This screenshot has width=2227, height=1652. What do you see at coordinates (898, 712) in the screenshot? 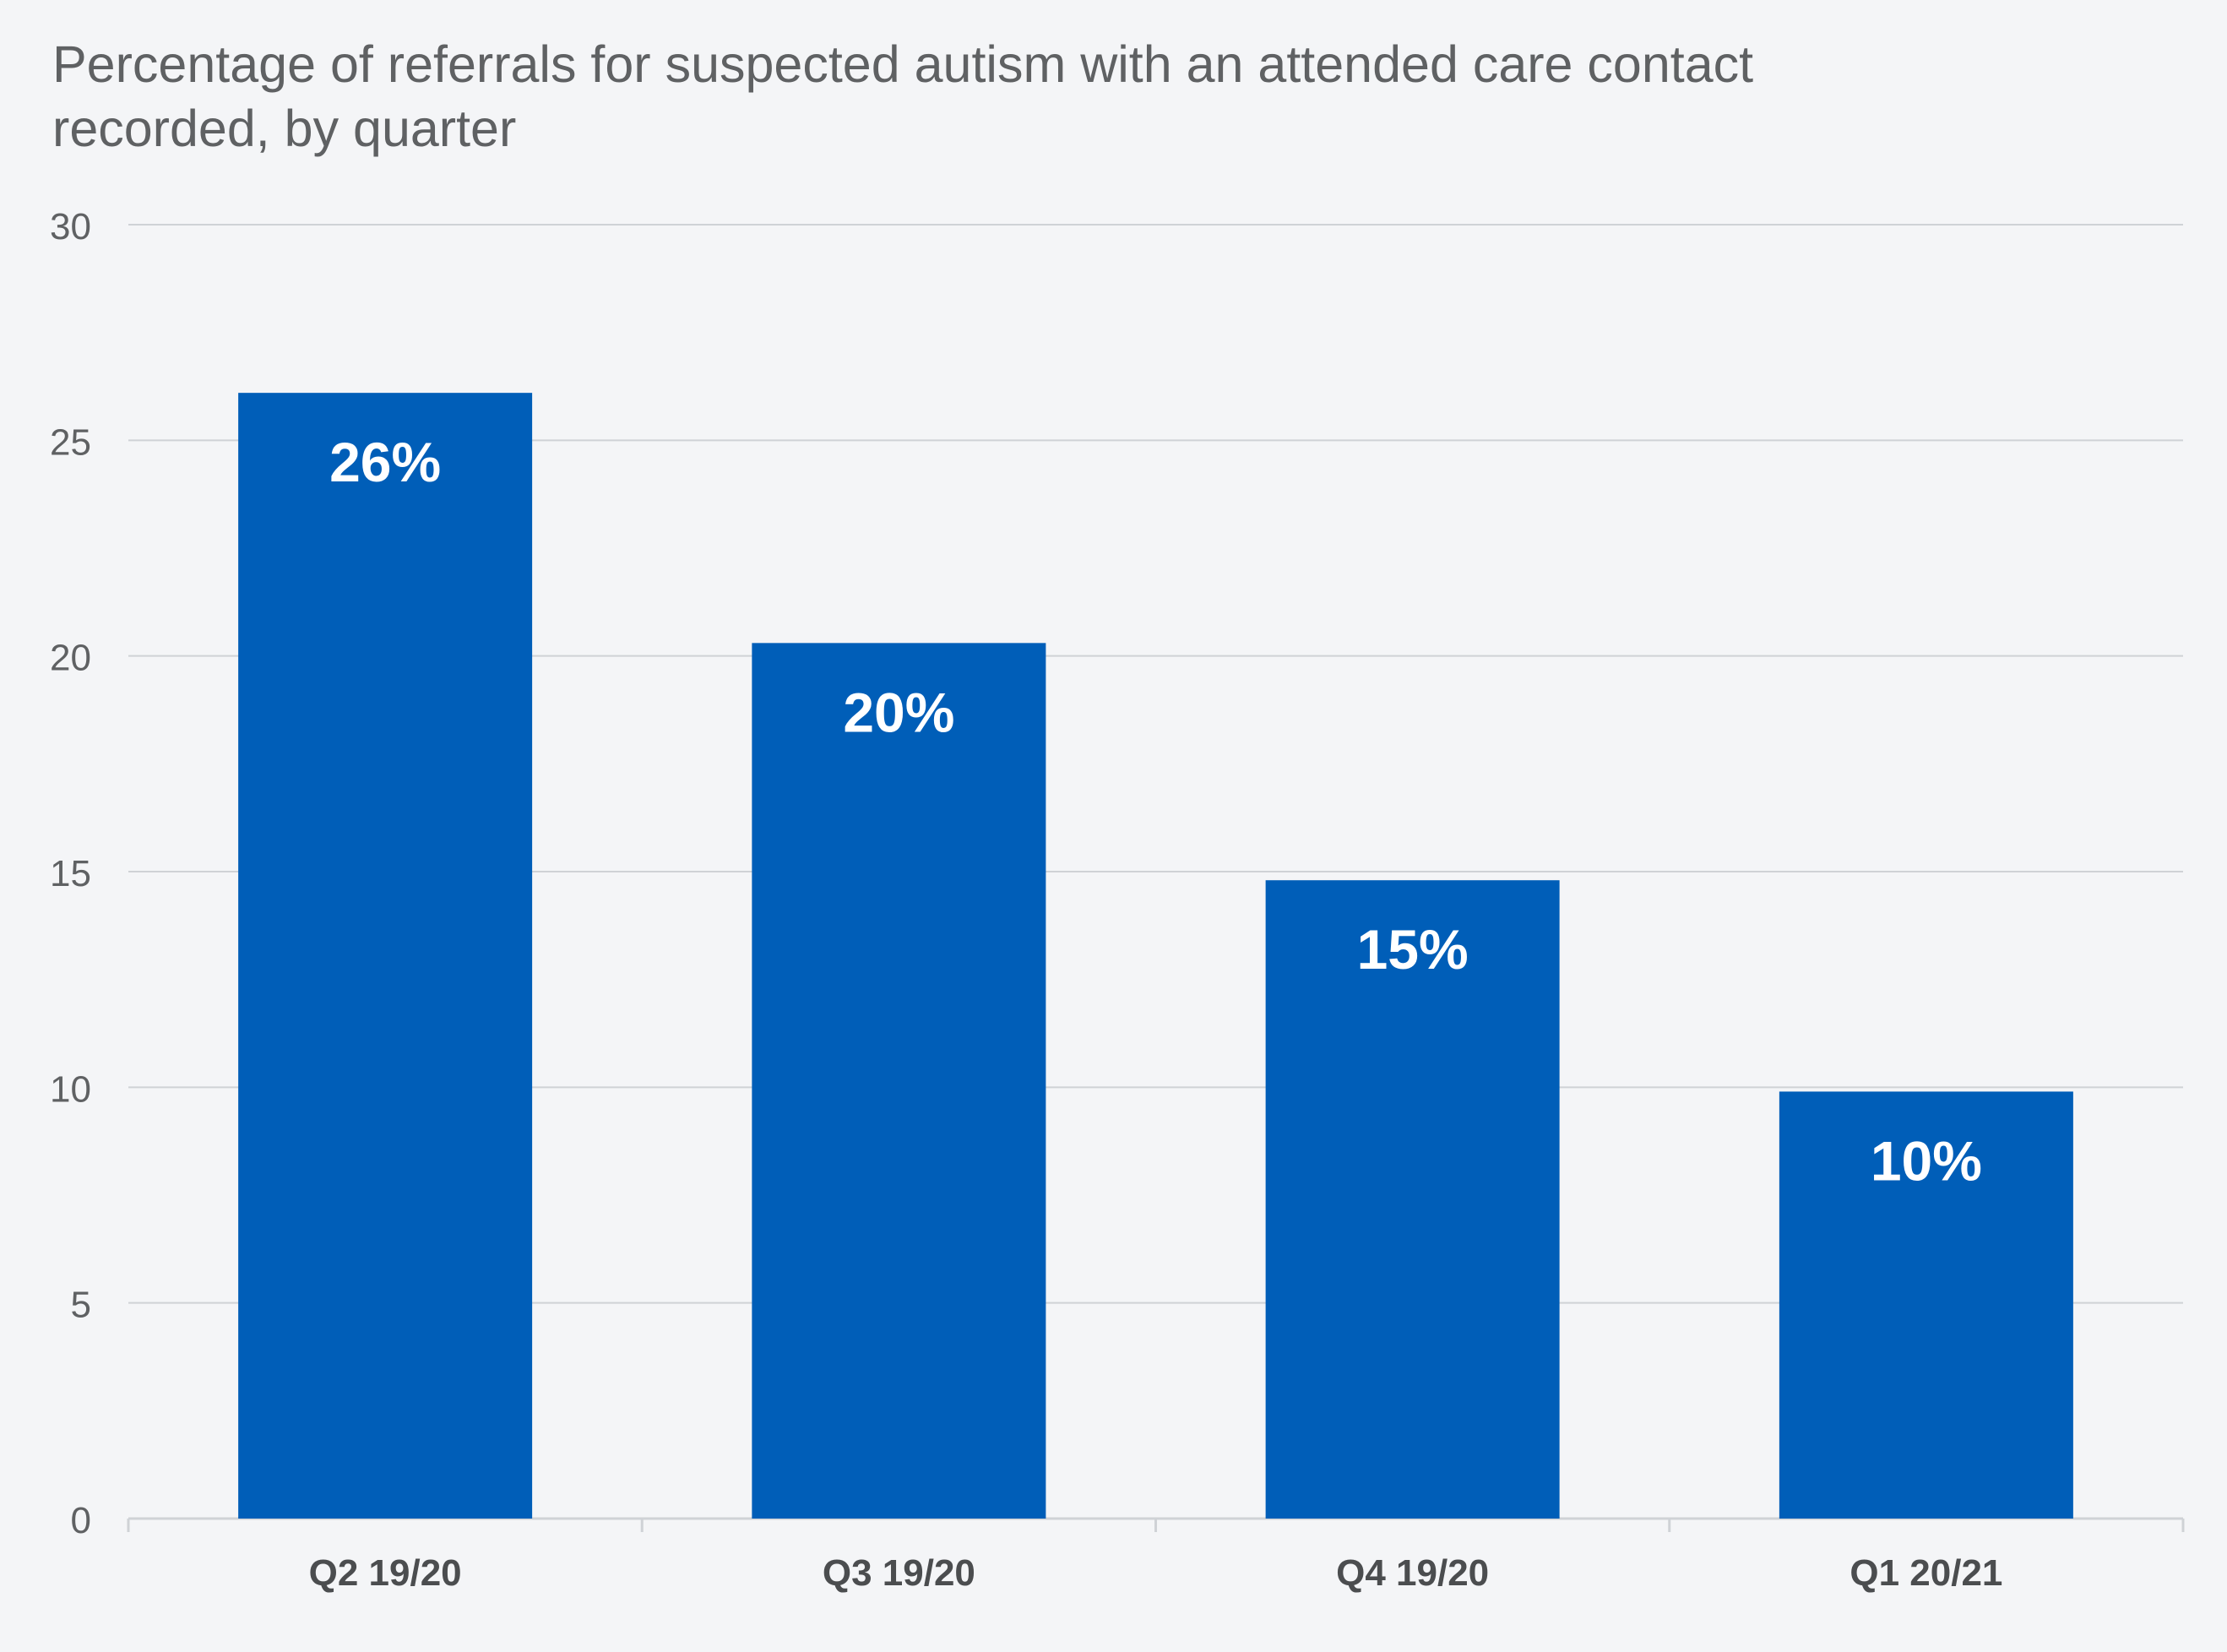
I see `data-label: 20%` at bounding box center [898, 712].